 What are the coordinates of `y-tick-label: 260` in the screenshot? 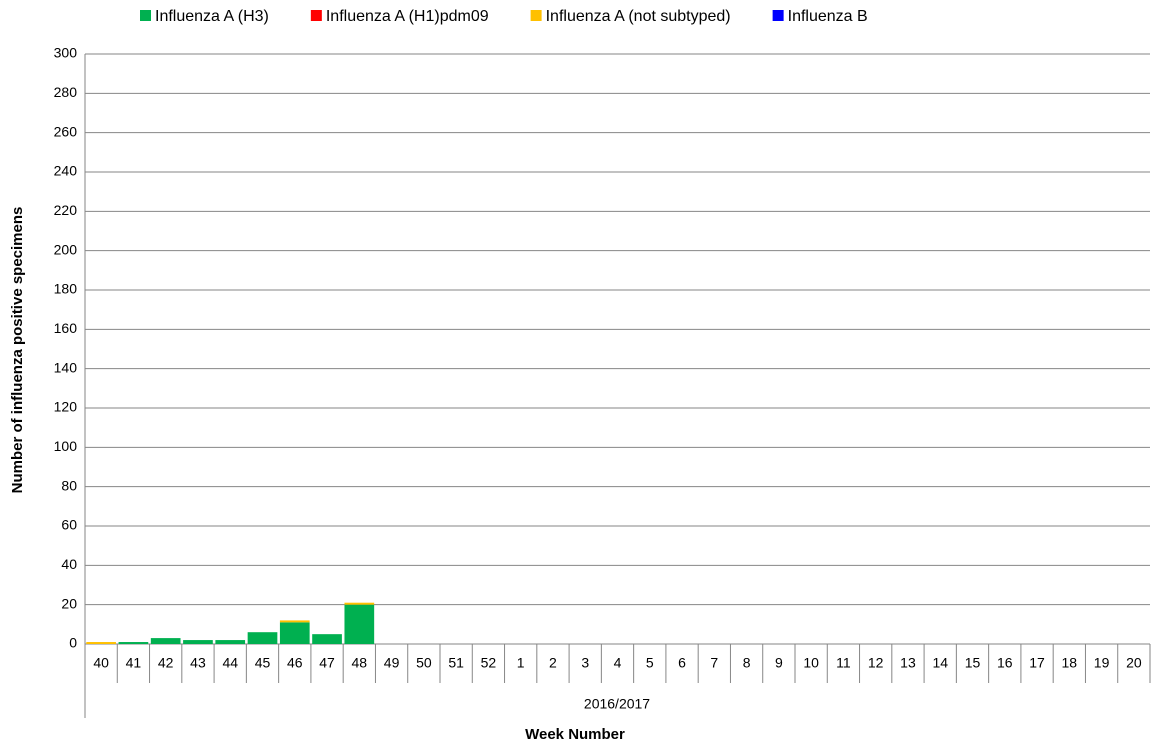 It's located at (66, 131).